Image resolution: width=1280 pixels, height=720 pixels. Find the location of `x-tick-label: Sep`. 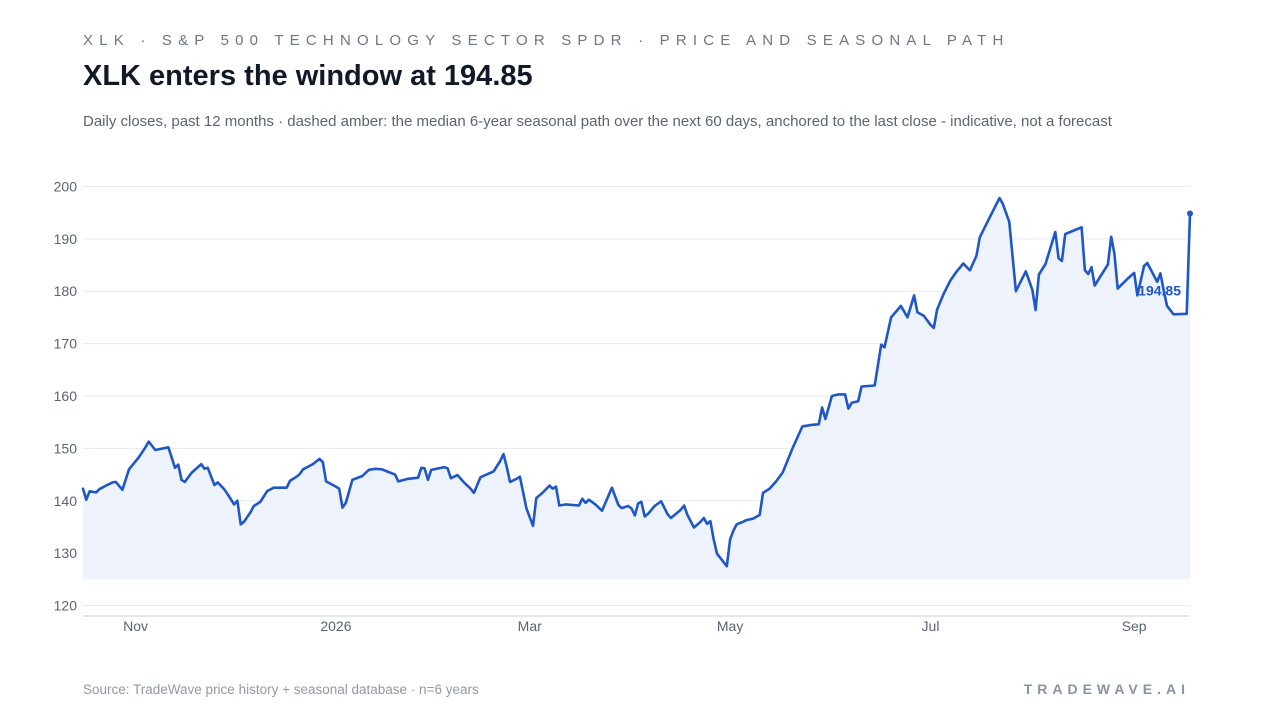

x-tick-label: Sep is located at coordinates (1134, 626).